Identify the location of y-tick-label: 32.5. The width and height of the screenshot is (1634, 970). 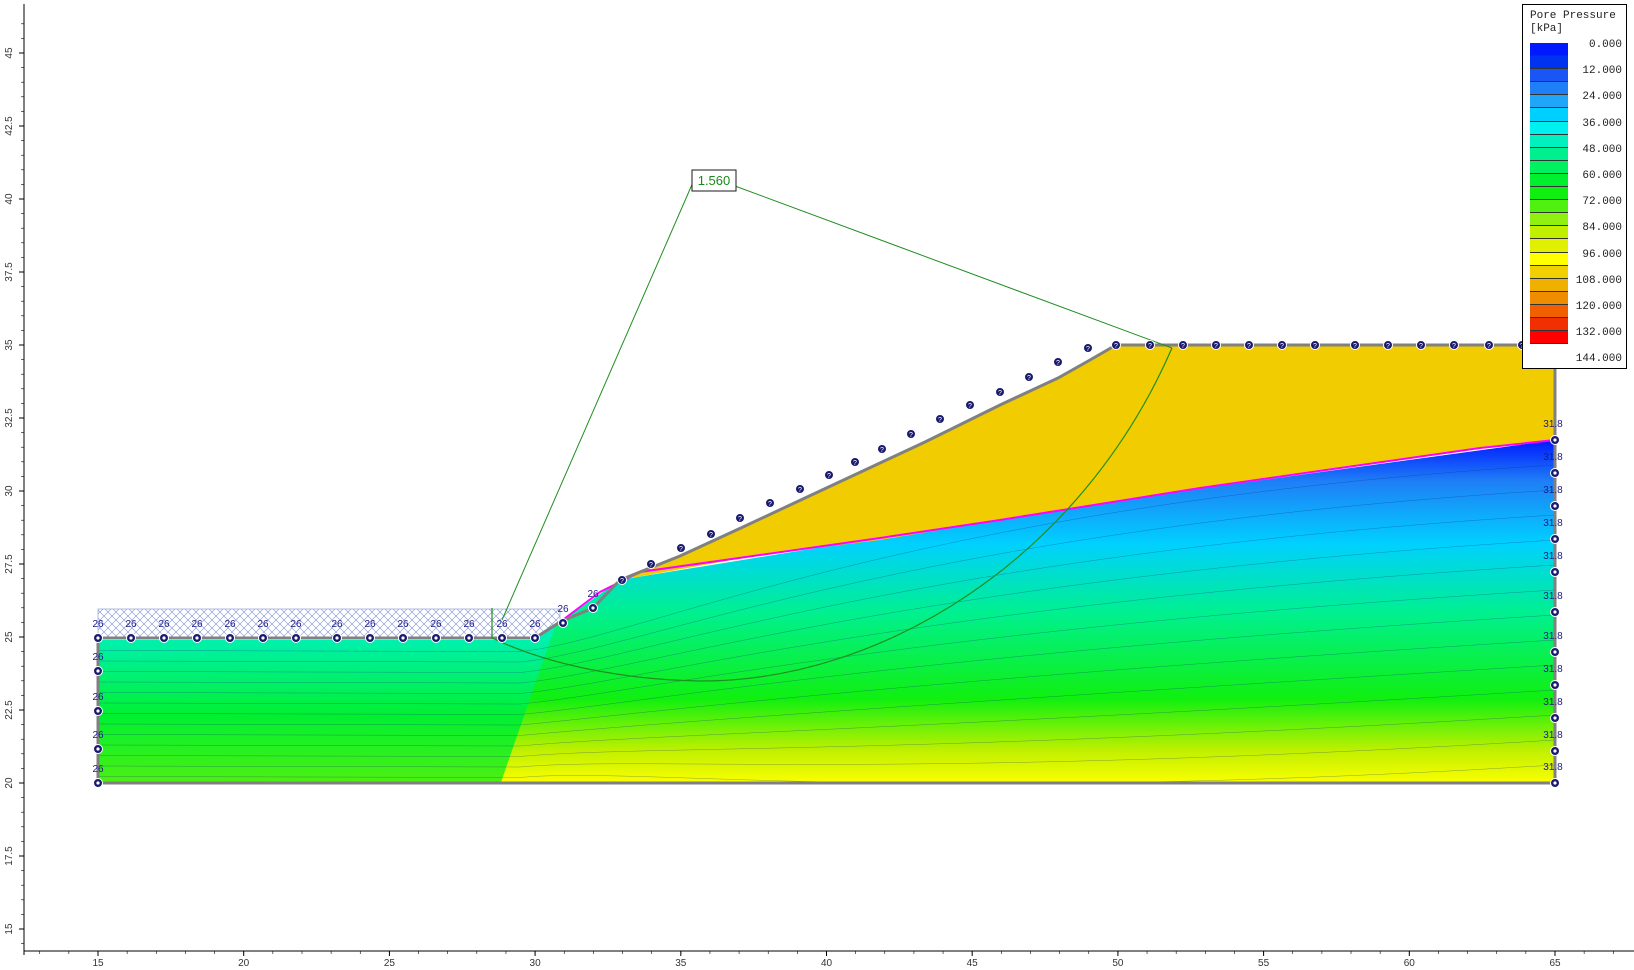
(9, 418).